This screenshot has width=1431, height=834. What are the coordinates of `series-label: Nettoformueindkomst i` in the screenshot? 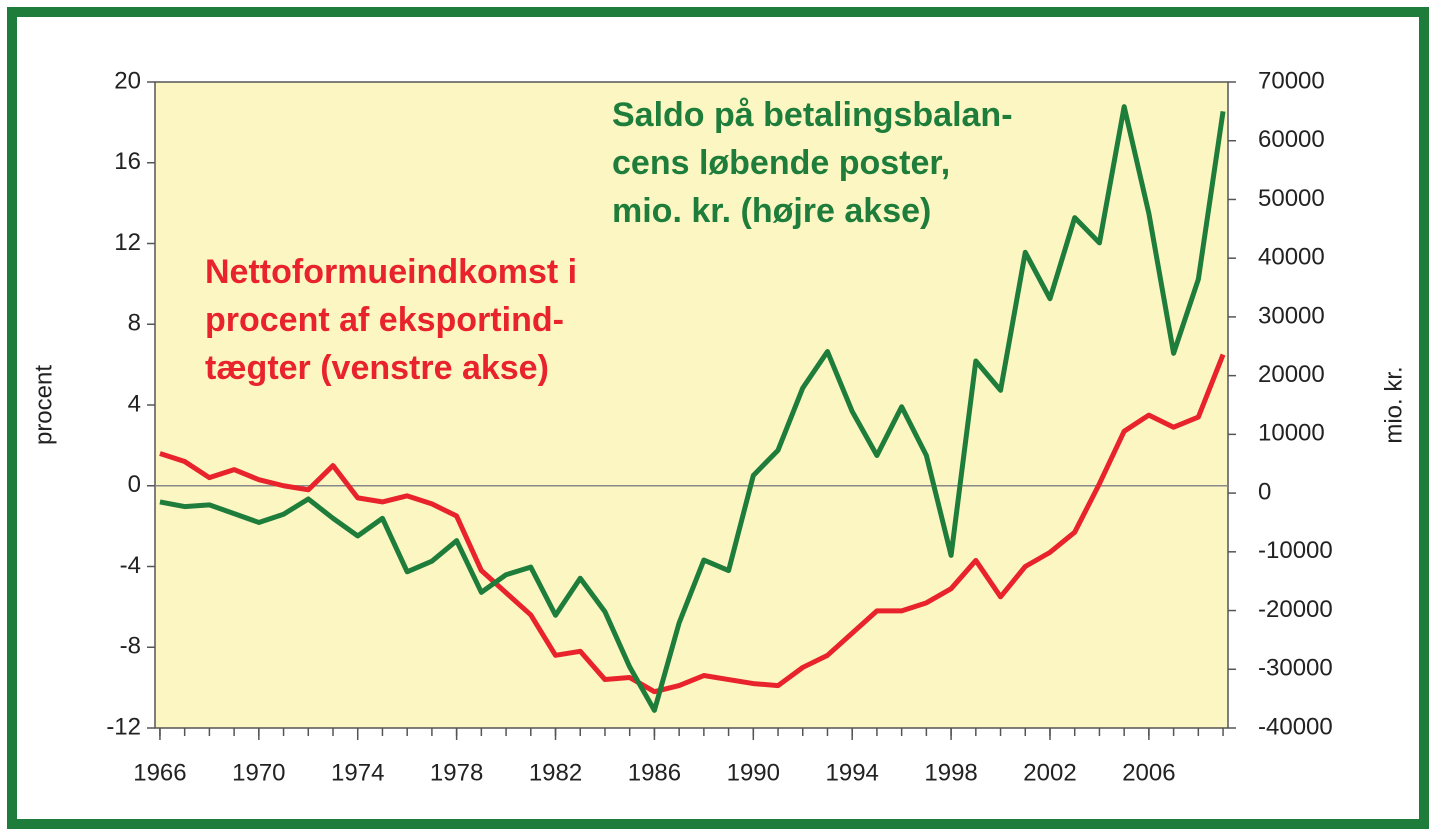 It's located at (391, 272).